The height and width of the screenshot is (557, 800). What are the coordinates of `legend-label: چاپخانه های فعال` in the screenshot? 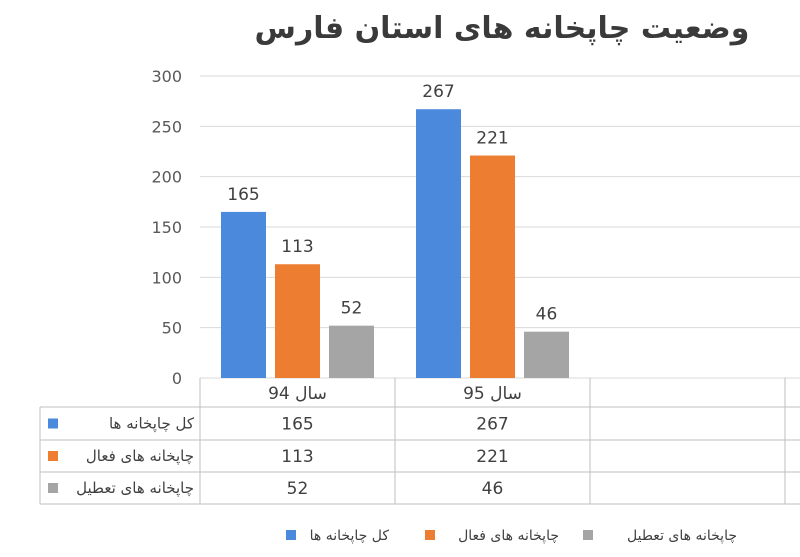 It's located at (508, 536).